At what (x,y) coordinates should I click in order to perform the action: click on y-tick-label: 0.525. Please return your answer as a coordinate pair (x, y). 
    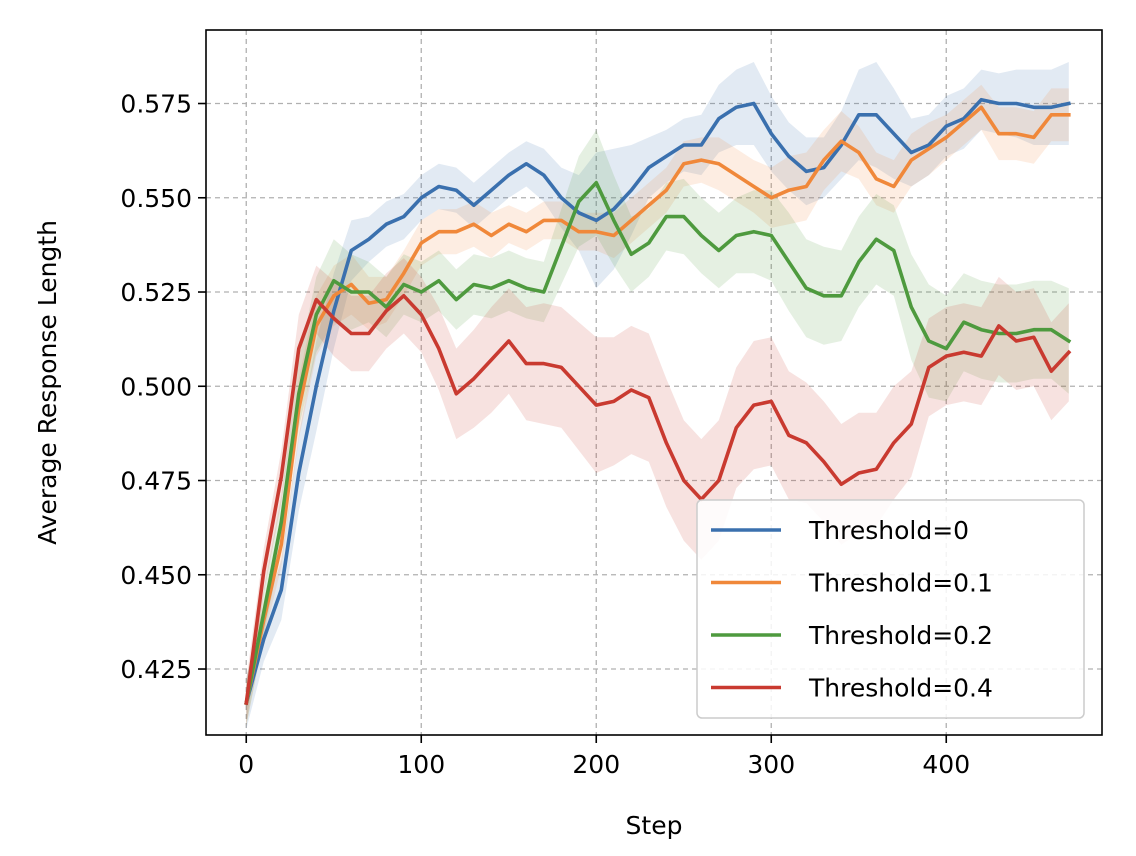
    Looking at the image, I should click on (156, 292).